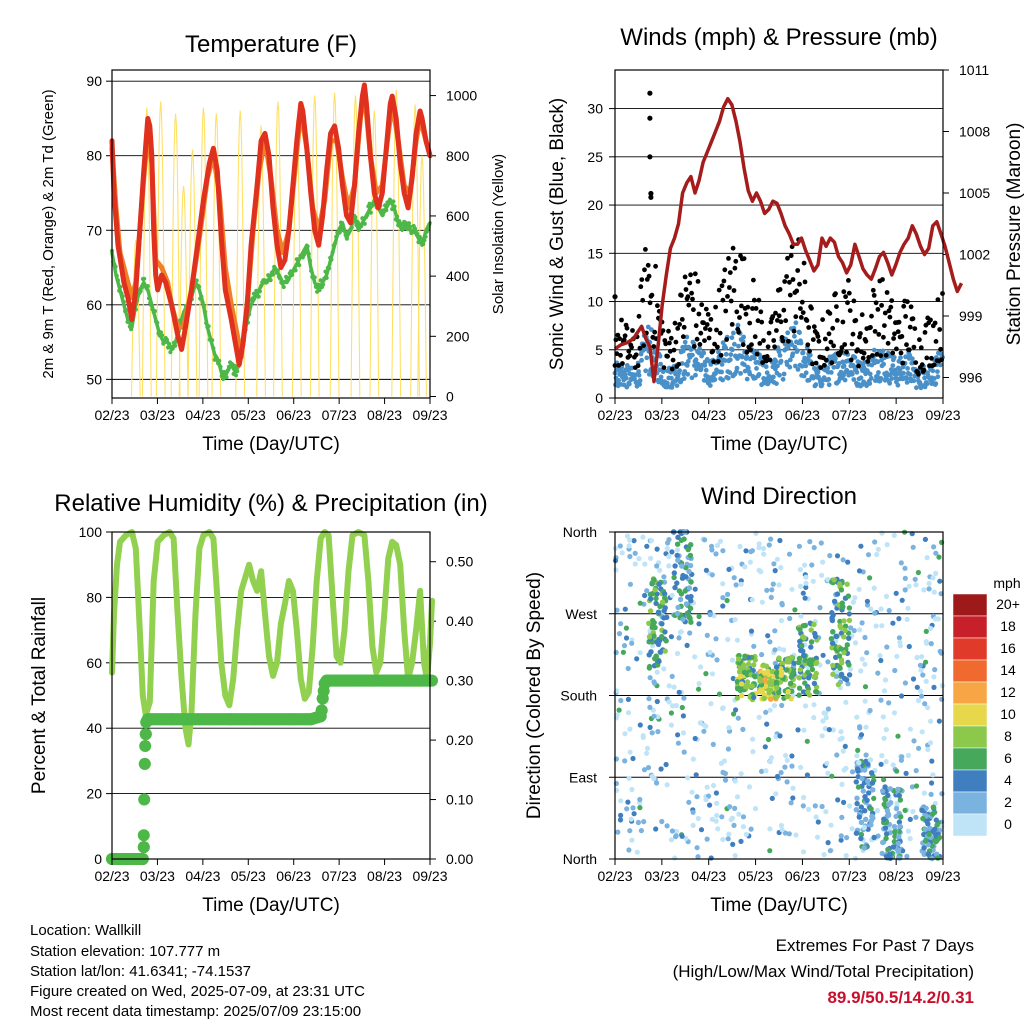 The width and height of the screenshot is (1024, 1024). Describe the element at coordinates (94, 379) in the screenshot. I see `y-tick-label: 50` at that location.